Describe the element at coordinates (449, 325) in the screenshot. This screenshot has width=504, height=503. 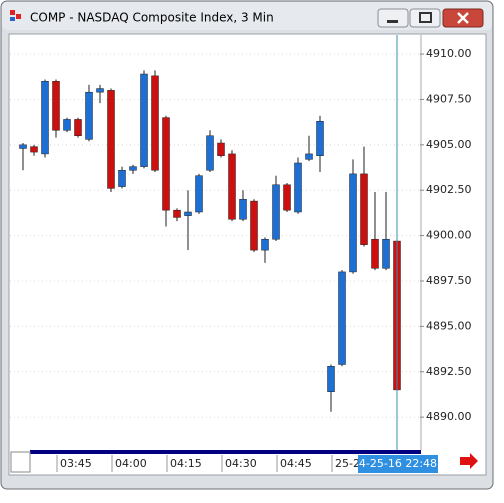
I see `y-tick-label: 4895.00` at that location.